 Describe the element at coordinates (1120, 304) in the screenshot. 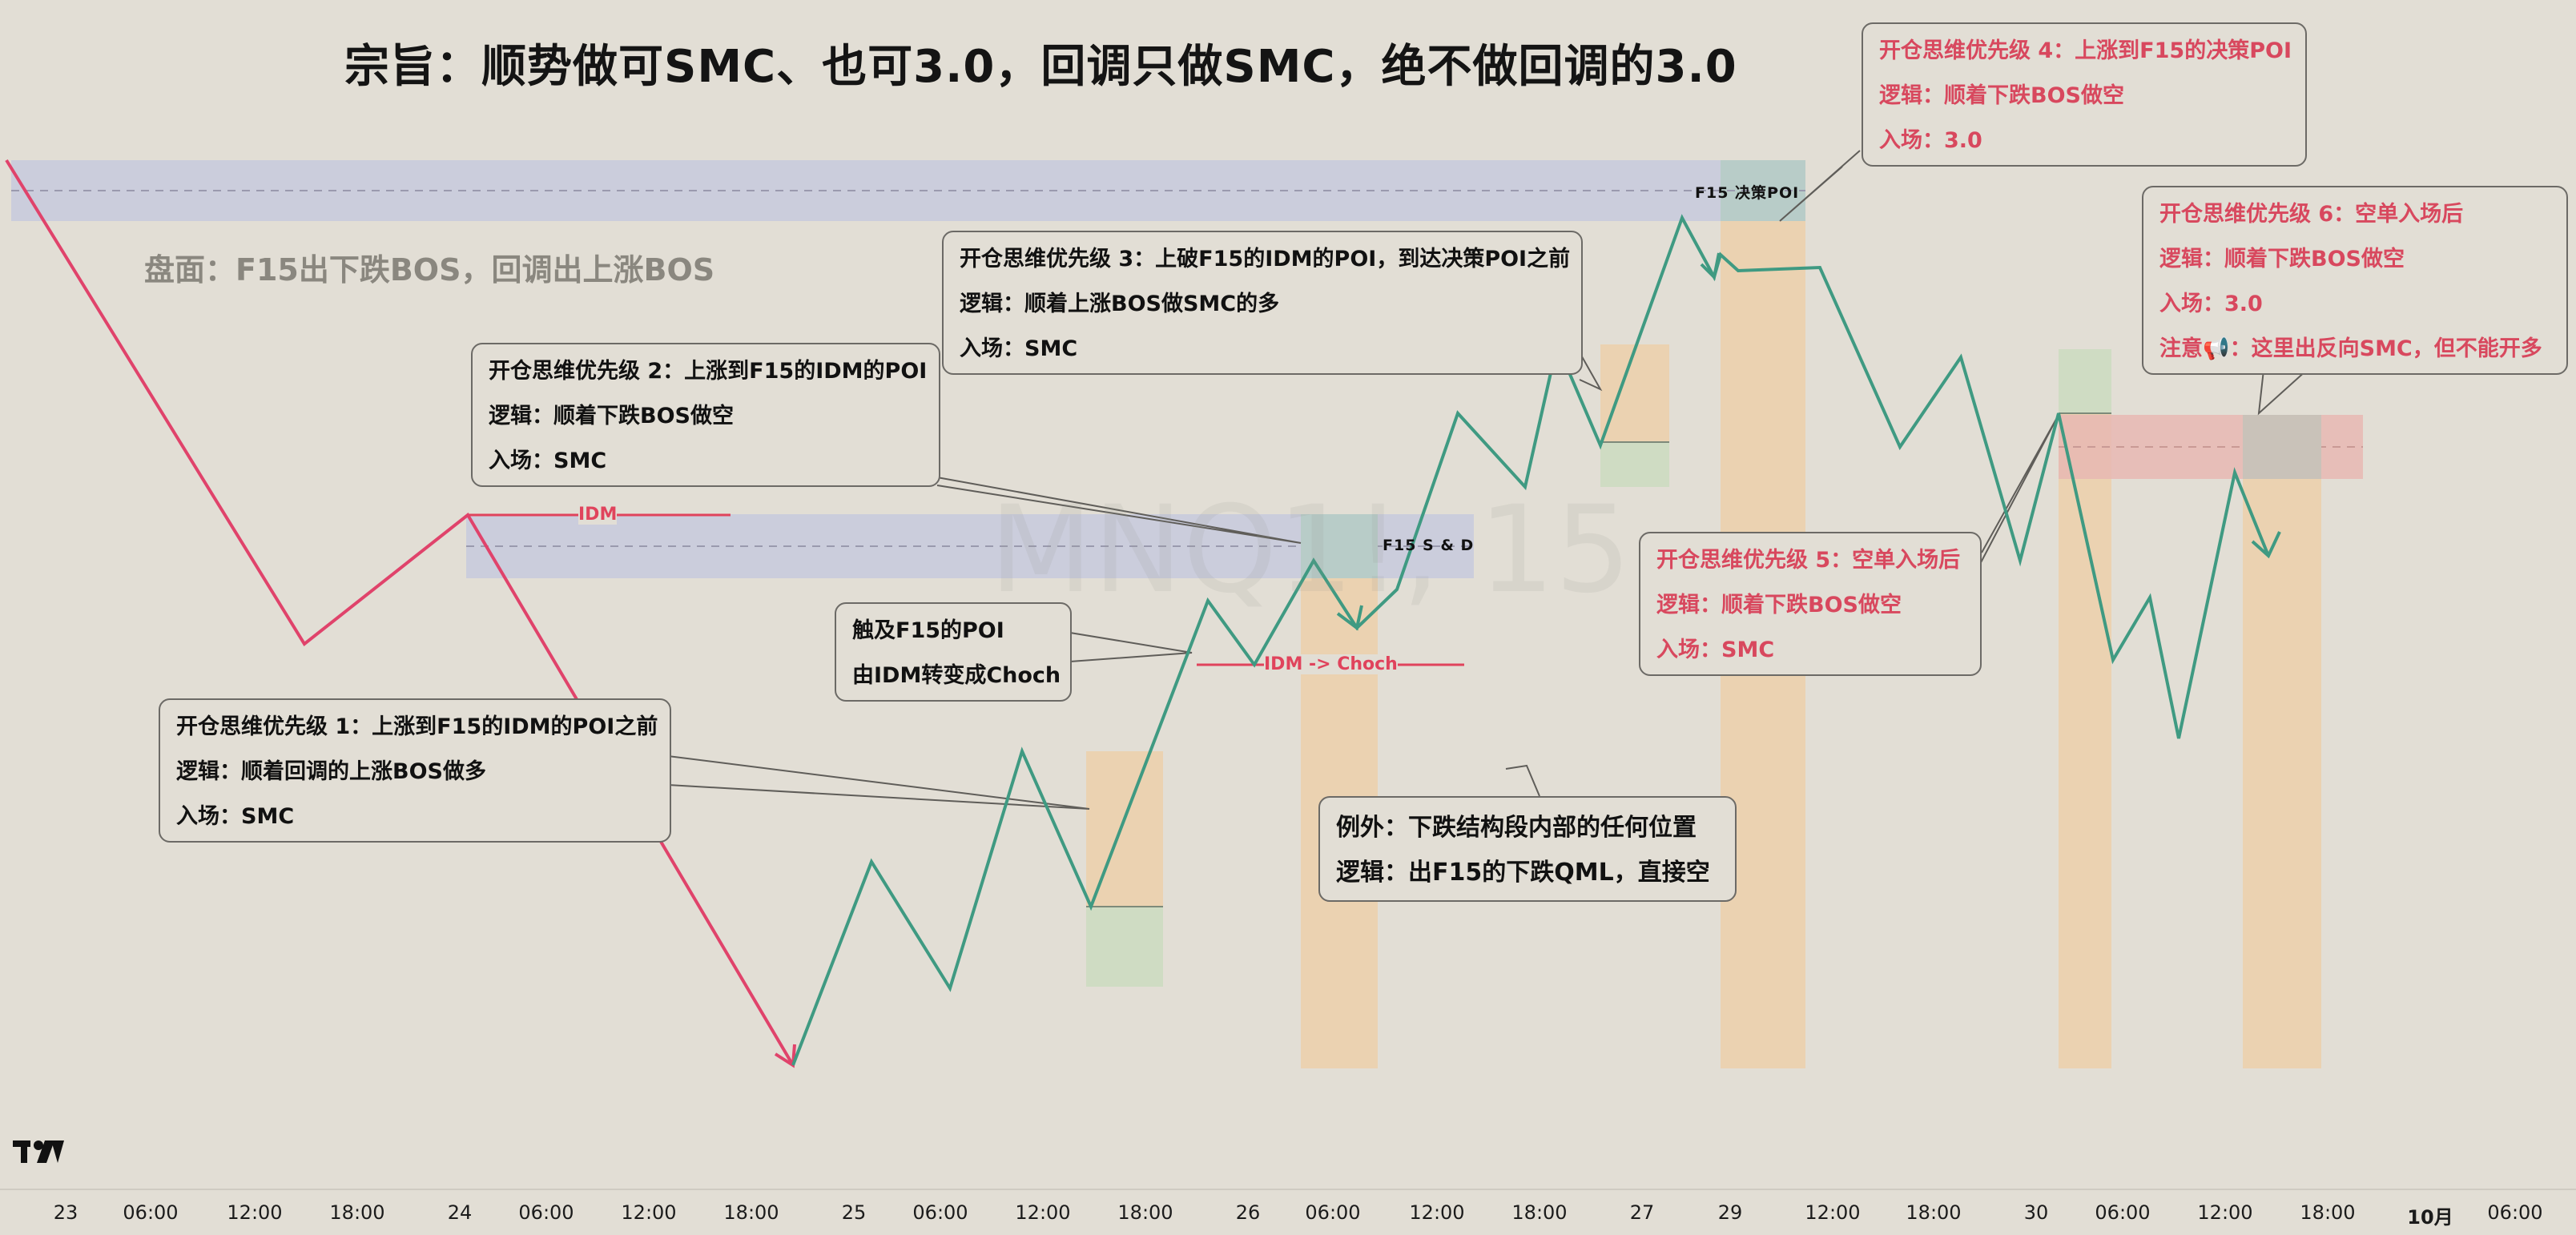

I see `callout-priority-3-logic: 逻辑：顺着上涨BOS做SMC的多` at that location.